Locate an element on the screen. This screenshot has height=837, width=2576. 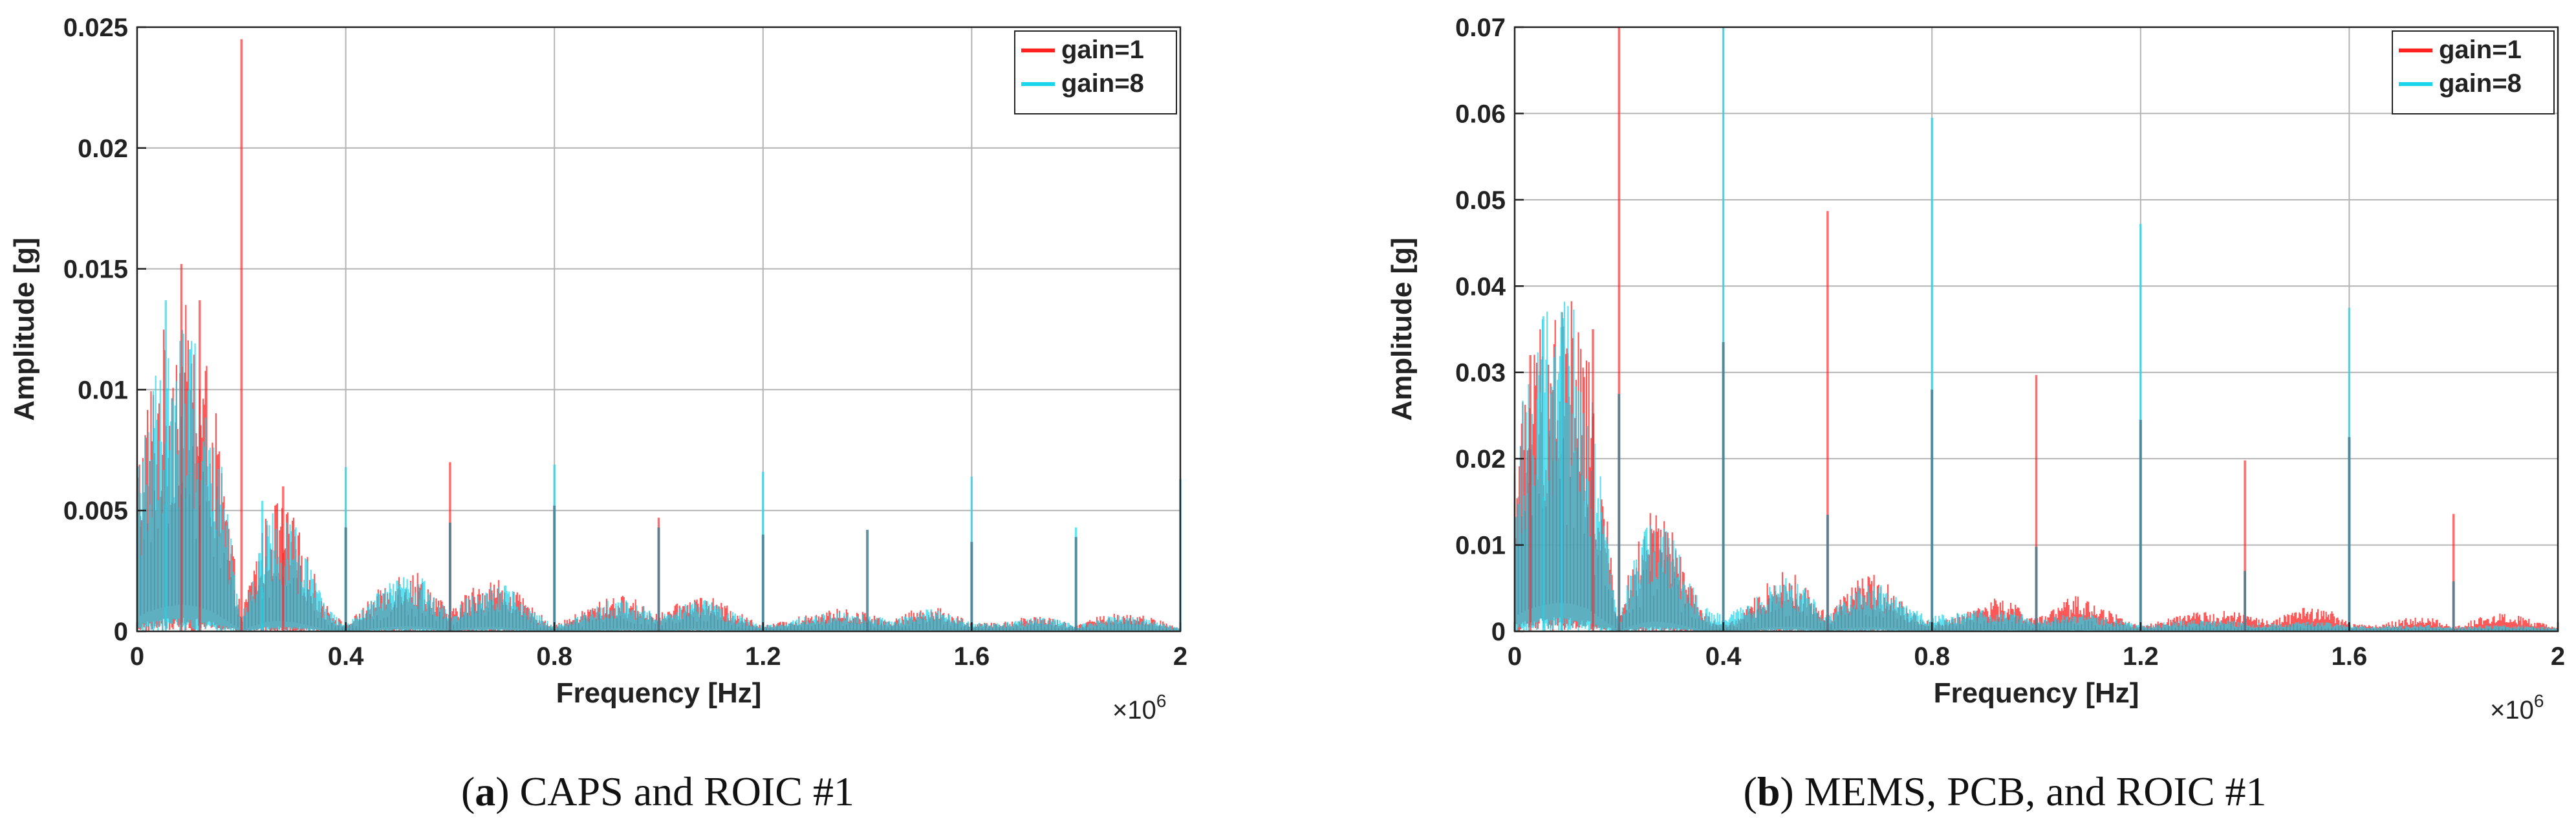
panel-a-caption-open: ( is located at coordinates (468, 791).